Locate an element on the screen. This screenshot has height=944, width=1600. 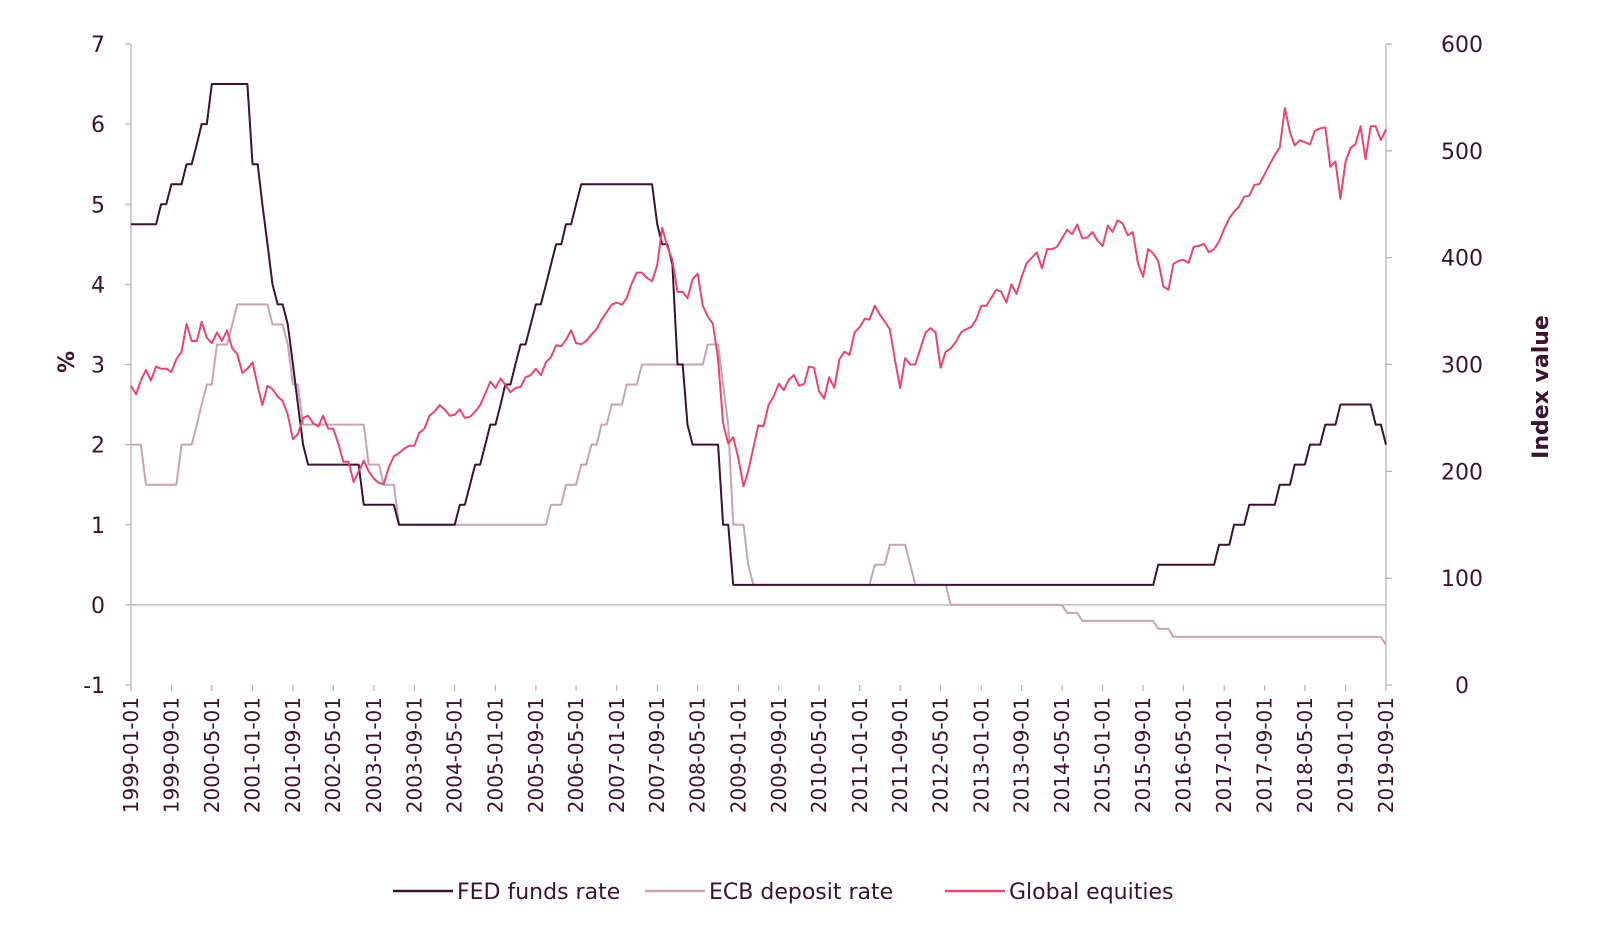
y-right-tick-label: 100 is located at coordinates (1462, 579).